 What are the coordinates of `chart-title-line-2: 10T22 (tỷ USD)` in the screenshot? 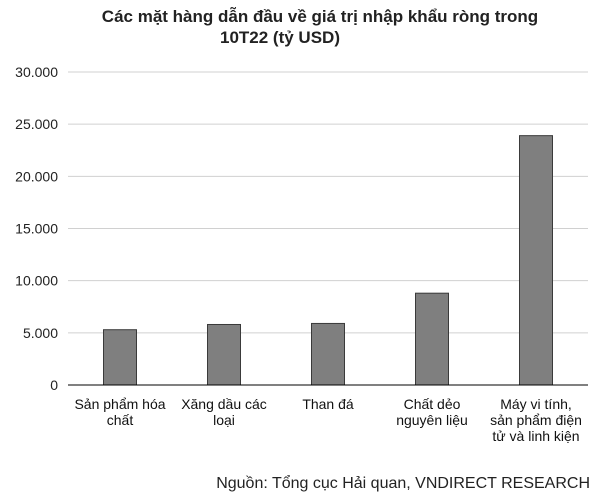 It's located at (280, 37).